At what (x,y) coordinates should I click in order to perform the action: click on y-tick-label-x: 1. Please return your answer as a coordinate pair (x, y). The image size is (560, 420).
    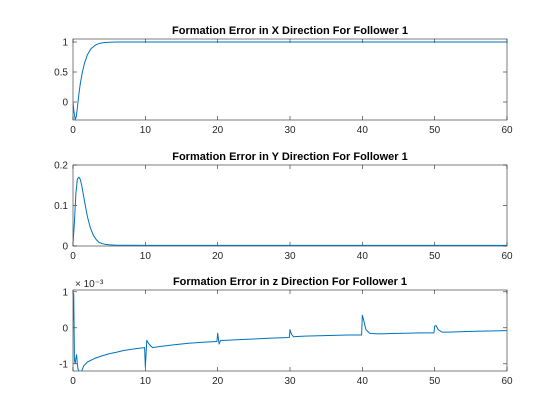
    Looking at the image, I should click on (65, 43).